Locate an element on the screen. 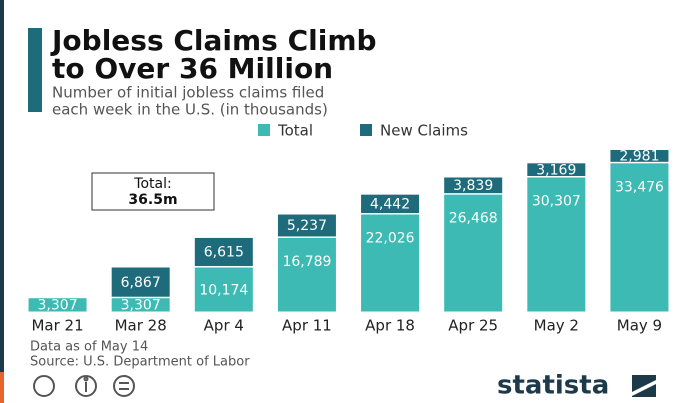 Image resolution: width=681 pixels, height=403 pixels. data-label: 5,237 is located at coordinates (307, 226).